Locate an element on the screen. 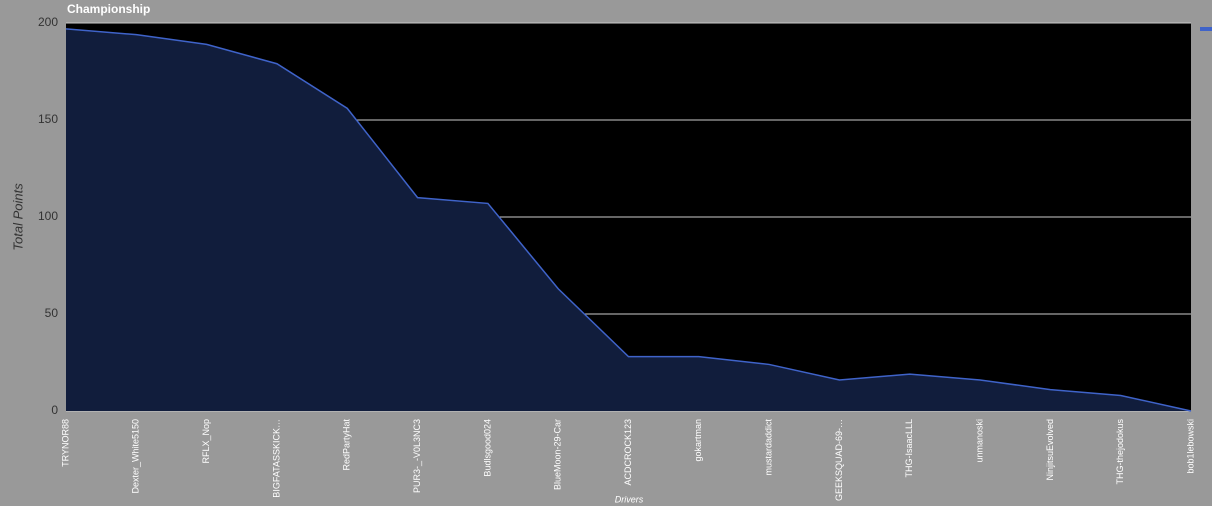 Image resolution: width=1212 pixels, height=506 pixels. legend-swatch is located at coordinates (1206, 29).